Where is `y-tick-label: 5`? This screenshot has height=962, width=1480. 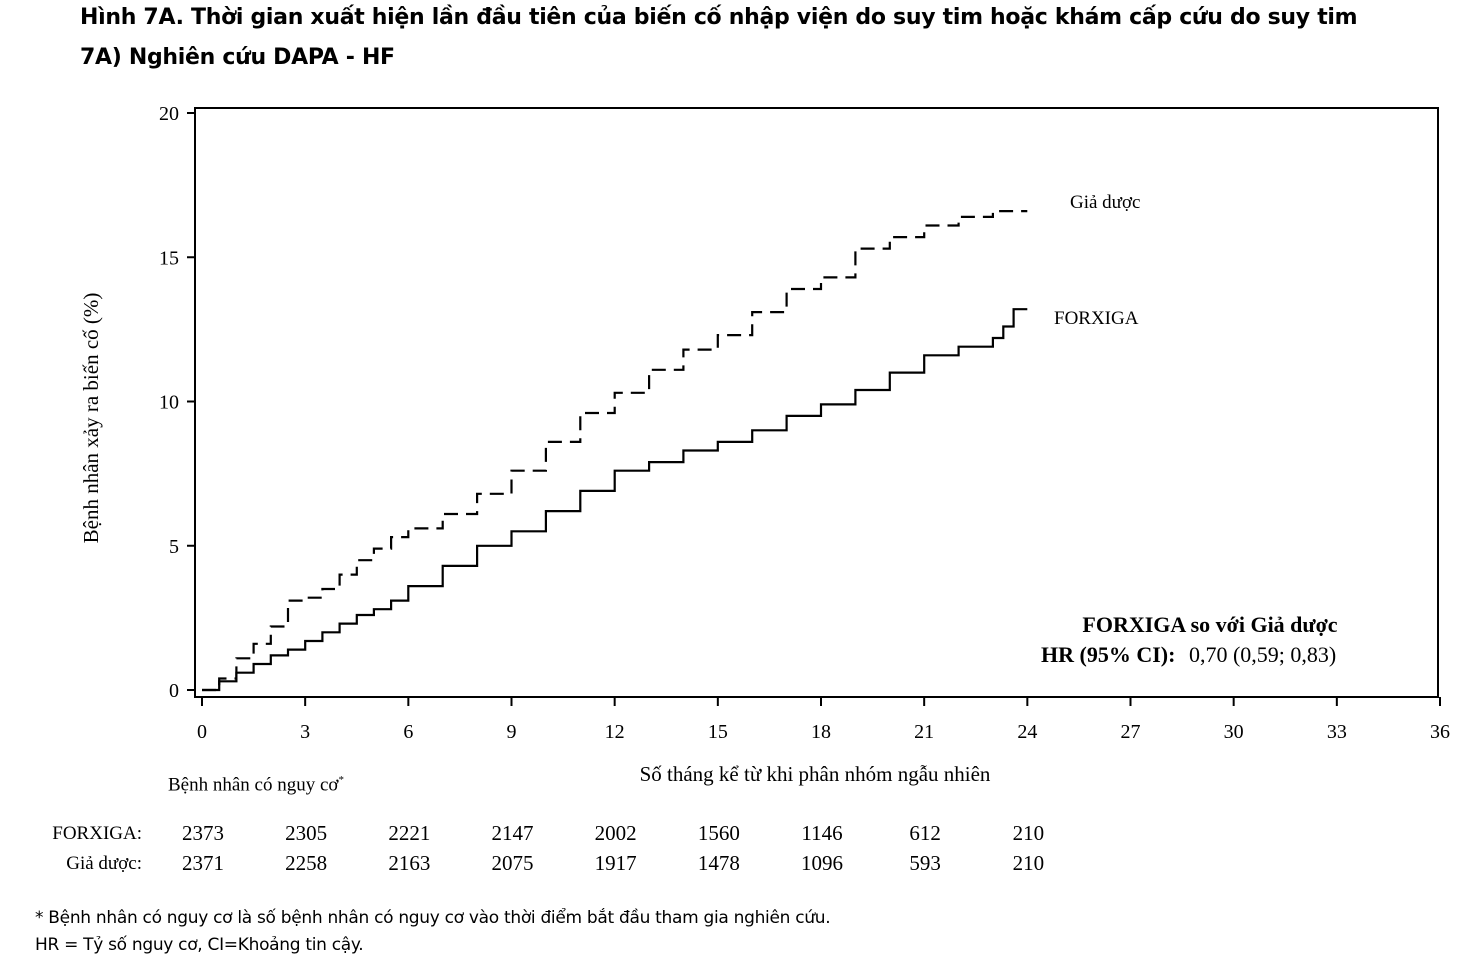 y-tick-label: 5 is located at coordinates (174, 547).